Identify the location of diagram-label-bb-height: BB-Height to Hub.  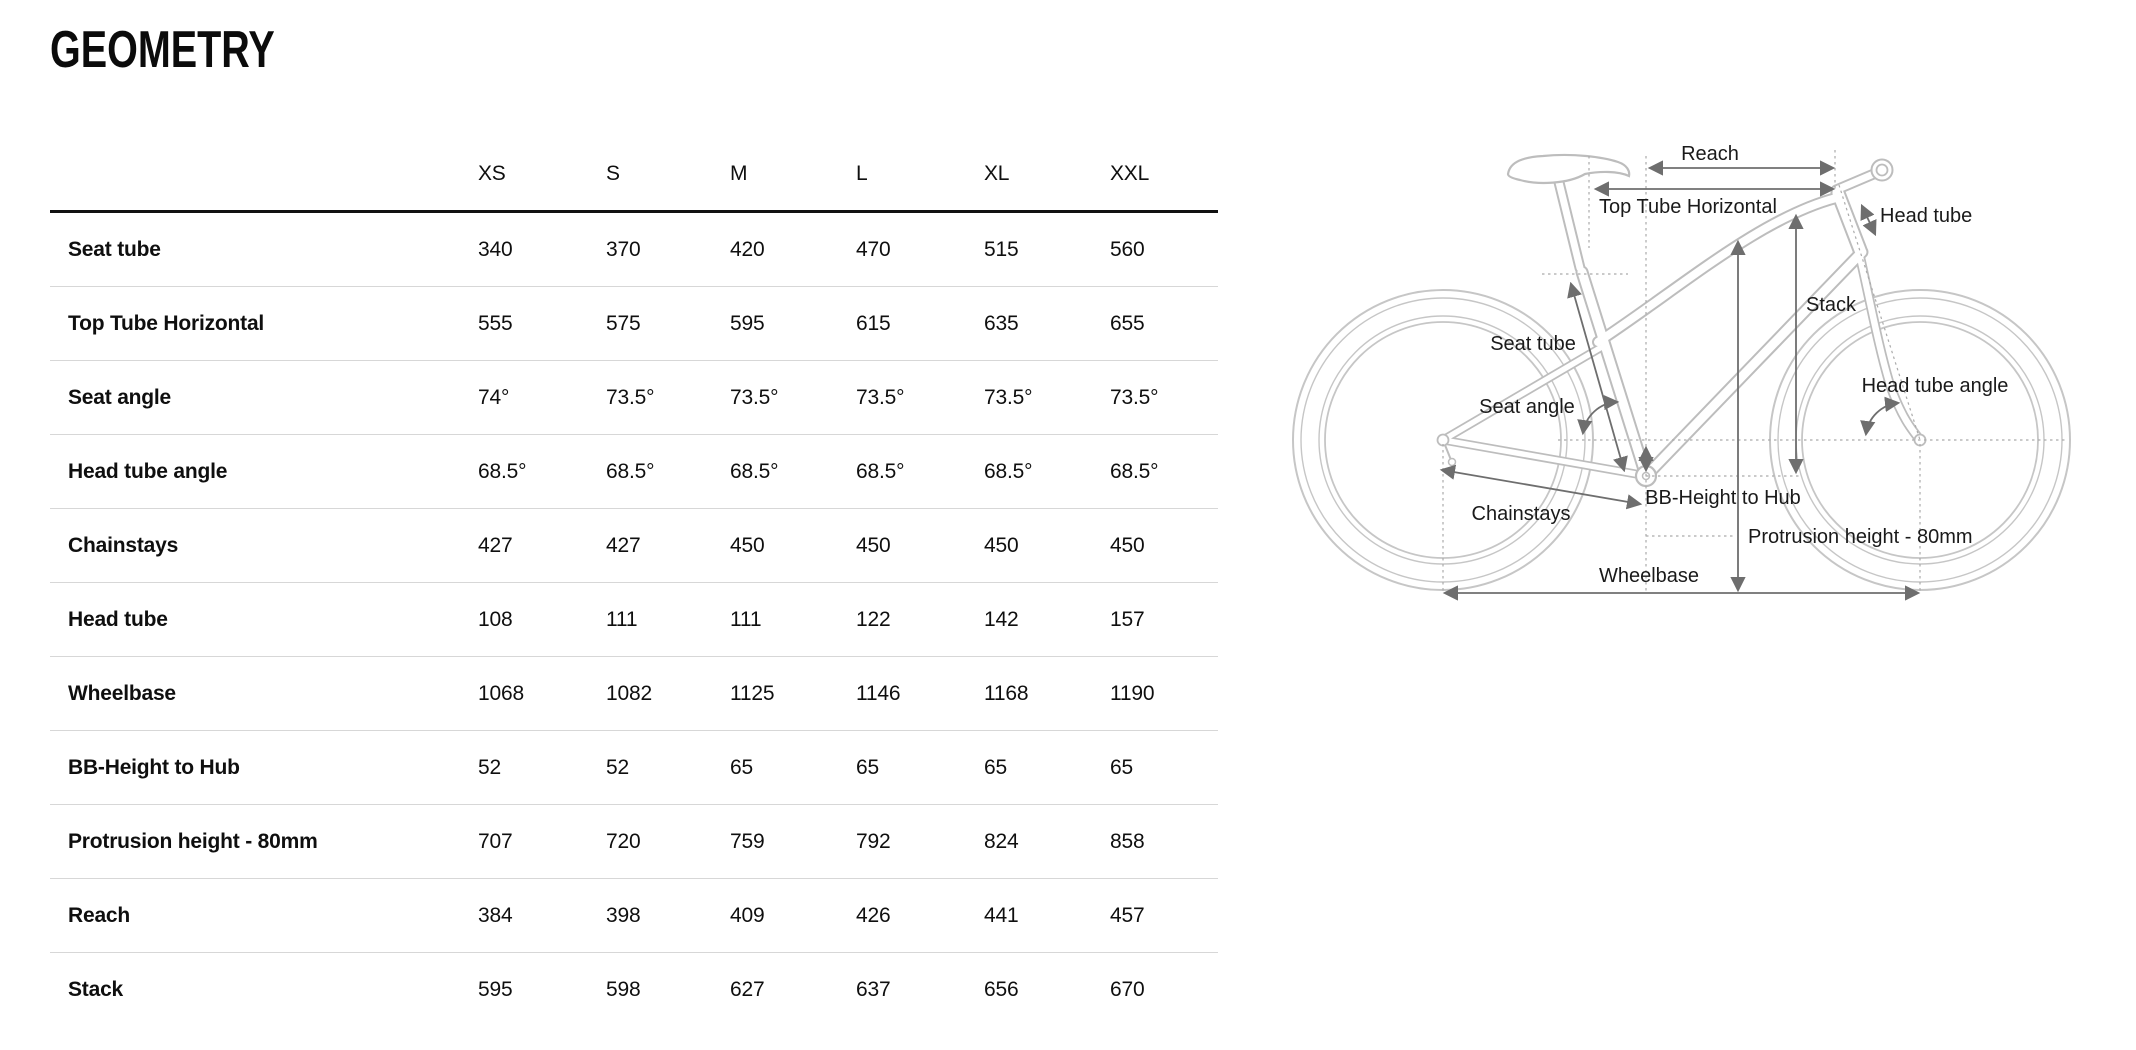
(1723, 498).